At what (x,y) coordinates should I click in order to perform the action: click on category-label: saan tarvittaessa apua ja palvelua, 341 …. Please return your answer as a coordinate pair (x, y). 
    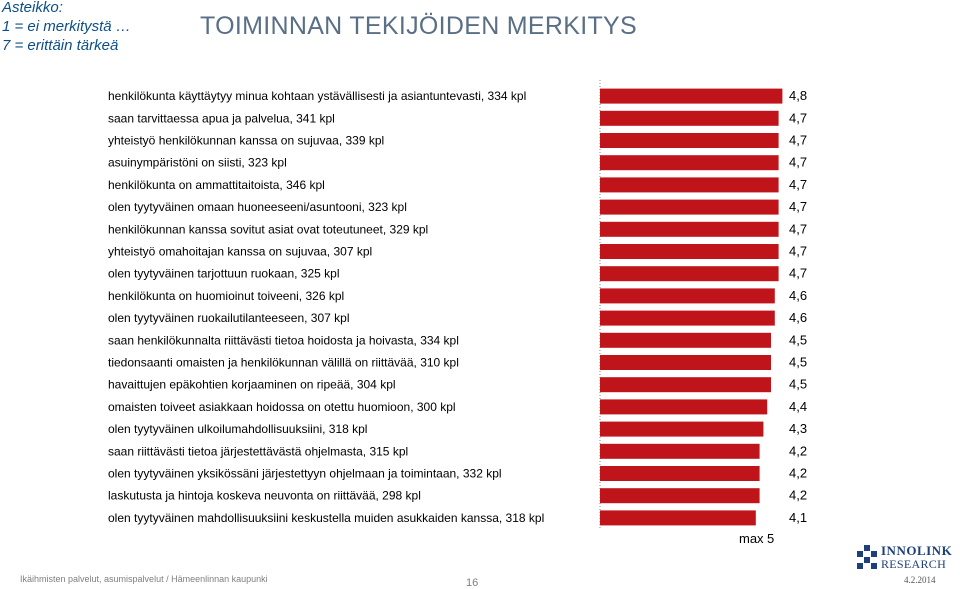
    Looking at the image, I should click on (221, 118).